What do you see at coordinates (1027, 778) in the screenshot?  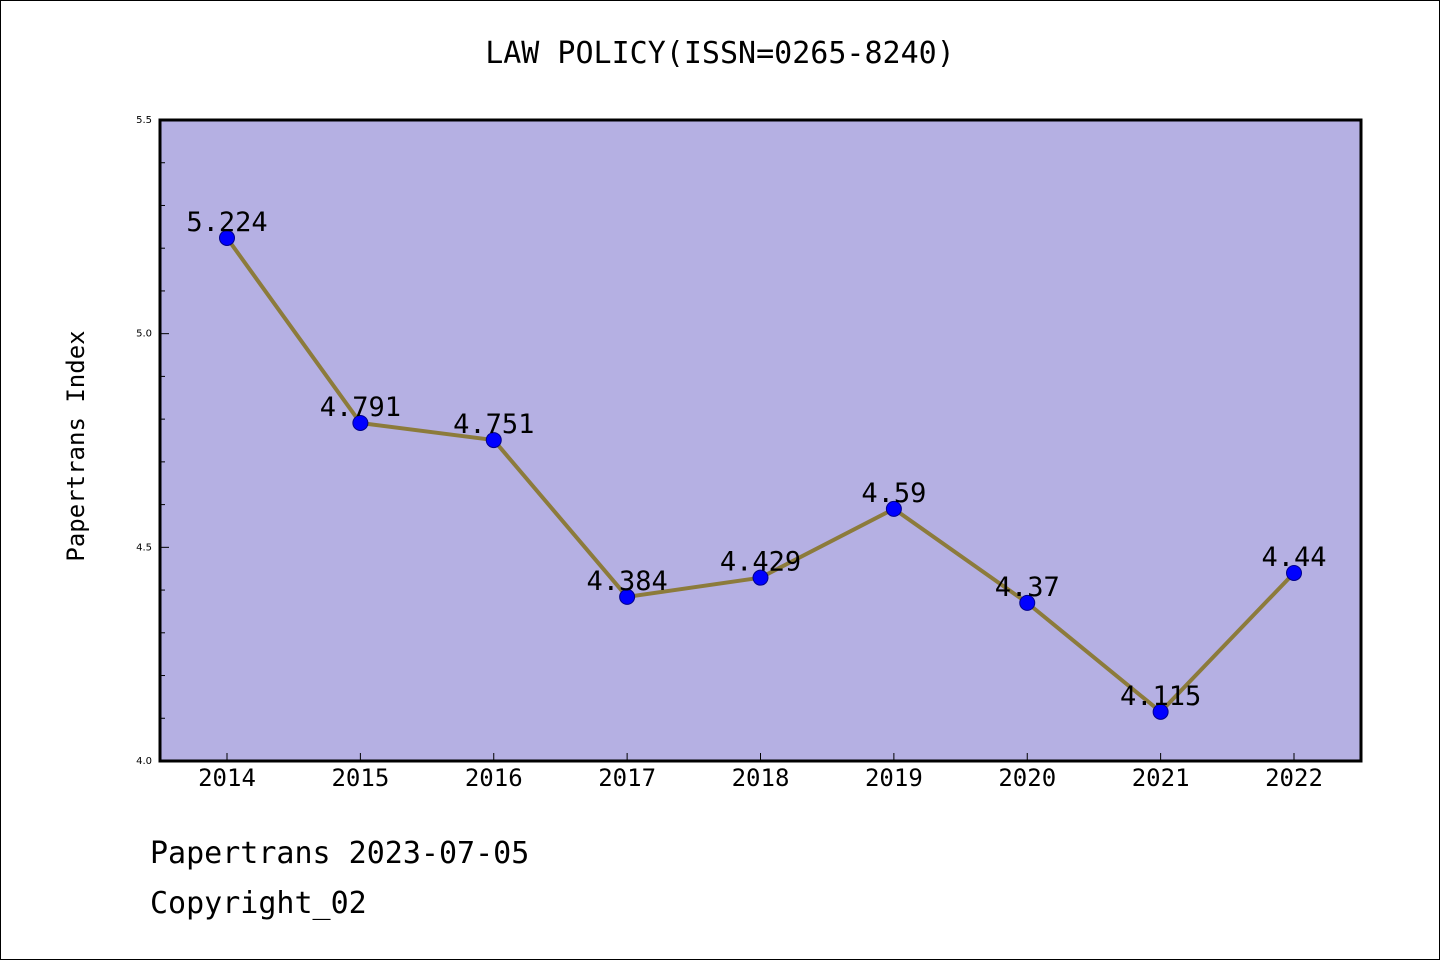 I see `x-tick-label: 2020` at bounding box center [1027, 778].